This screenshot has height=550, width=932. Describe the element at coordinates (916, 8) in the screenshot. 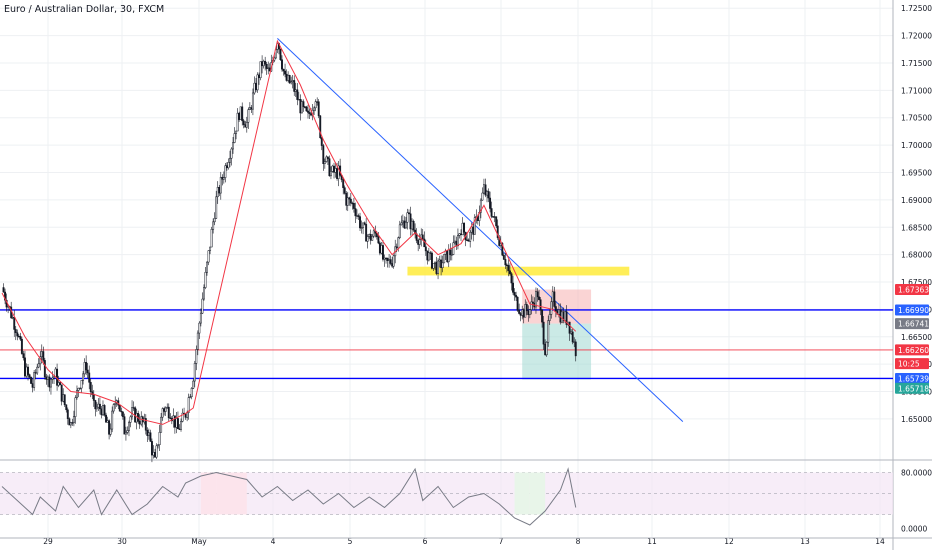

I see `y-tick-label: 1.72500` at that location.